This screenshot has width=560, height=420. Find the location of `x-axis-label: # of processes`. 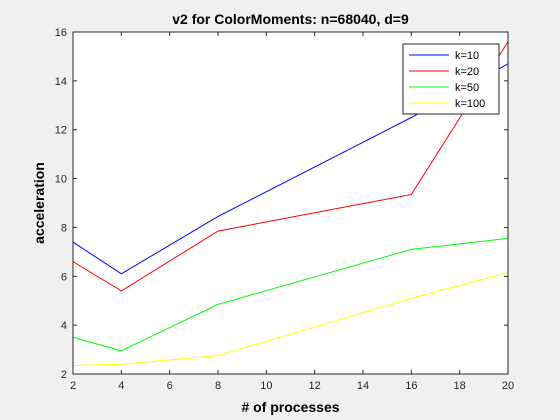

x-axis-label: # of processes is located at coordinates (290, 407).